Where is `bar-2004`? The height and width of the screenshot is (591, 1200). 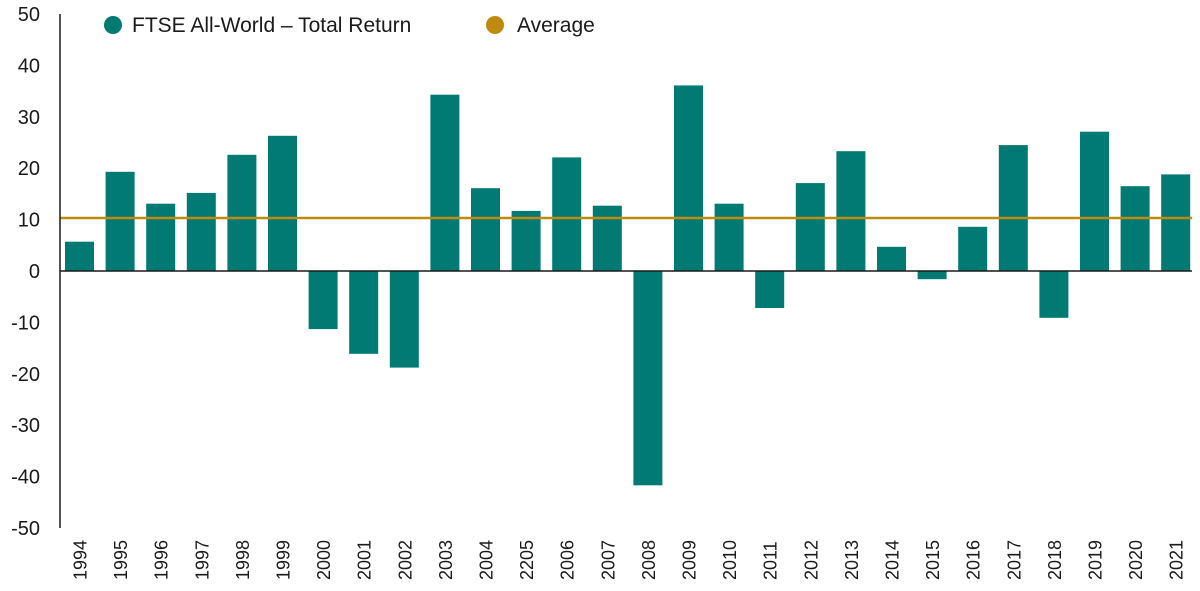 bar-2004 is located at coordinates (485, 229).